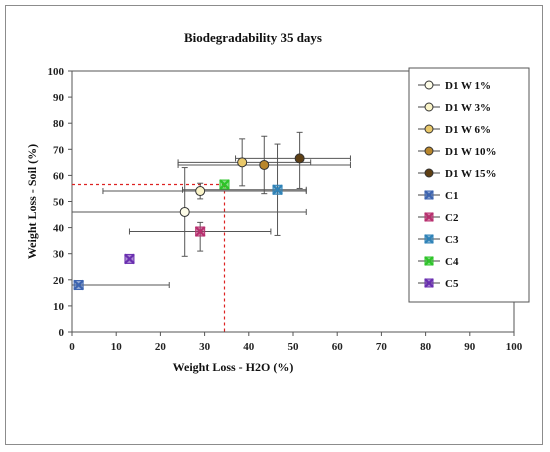 The width and height of the screenshot is (550, 452). Describe the element at coordinates (233, 367) in the screenshot. I see `x-axis-title: Weight Loss - H2O (%)` at that location.